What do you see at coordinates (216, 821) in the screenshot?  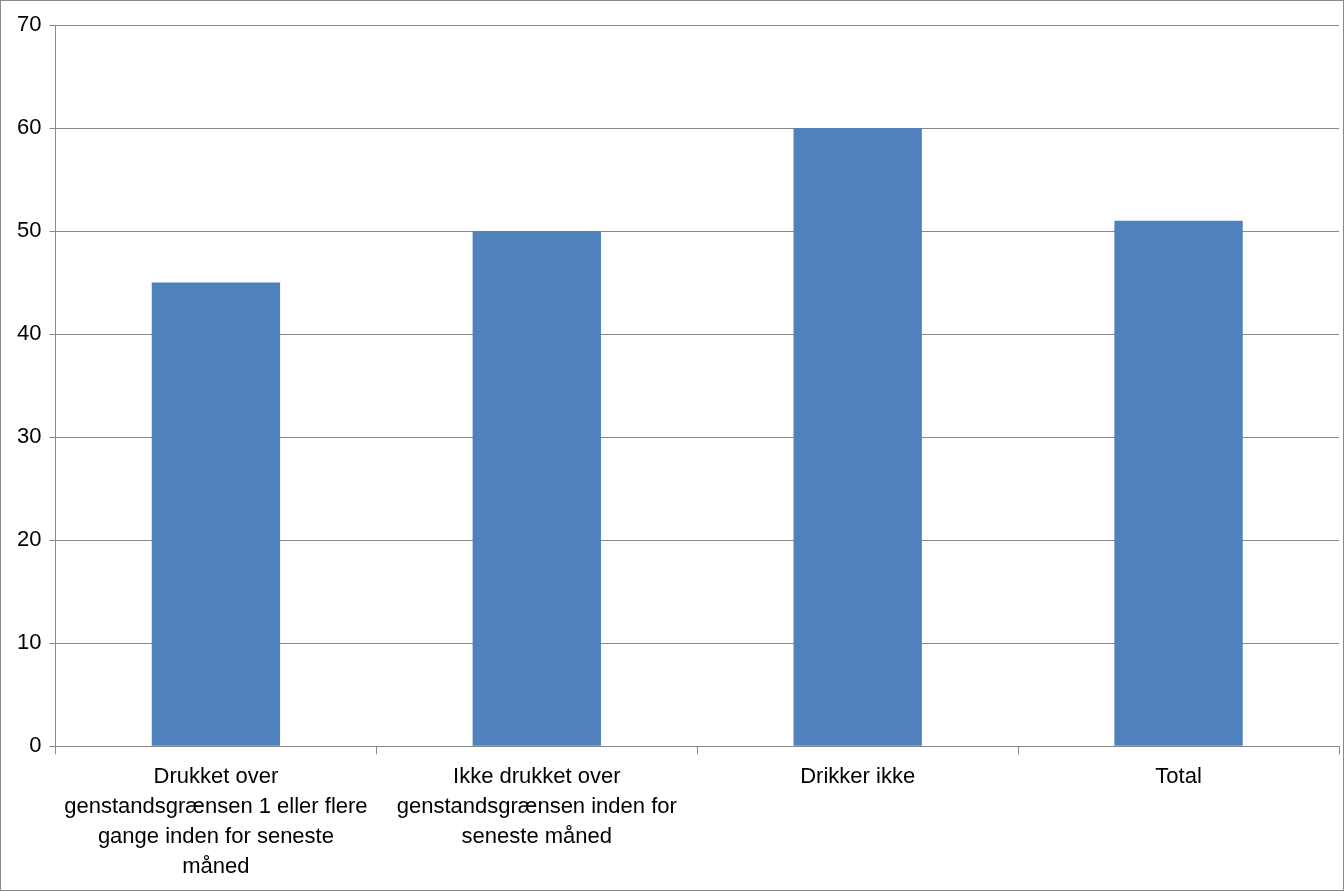 I see `x-tick-label: Drukket over genstandsgrænsen 1 eller flere gange inden for seneste måned` at bounding box center [216, 821].